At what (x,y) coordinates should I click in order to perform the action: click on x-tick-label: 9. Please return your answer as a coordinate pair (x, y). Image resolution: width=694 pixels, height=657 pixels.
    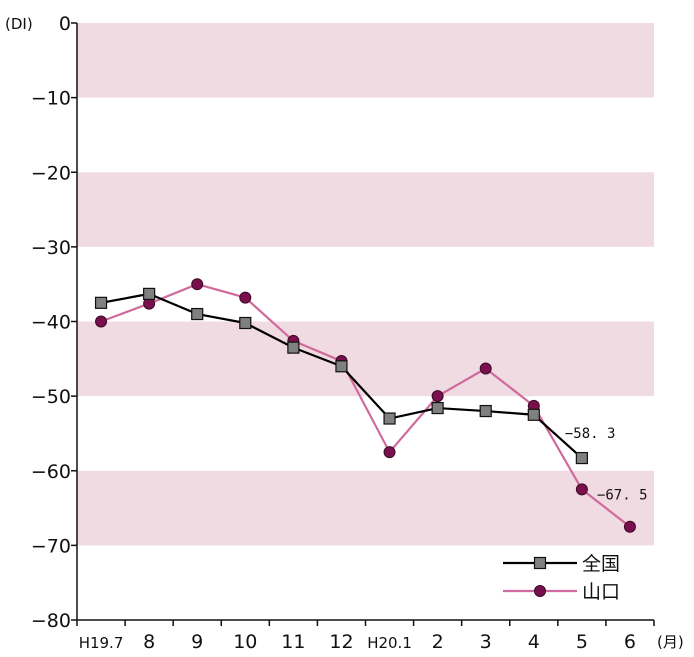
    Looking at the image, I should click on (197, 642).